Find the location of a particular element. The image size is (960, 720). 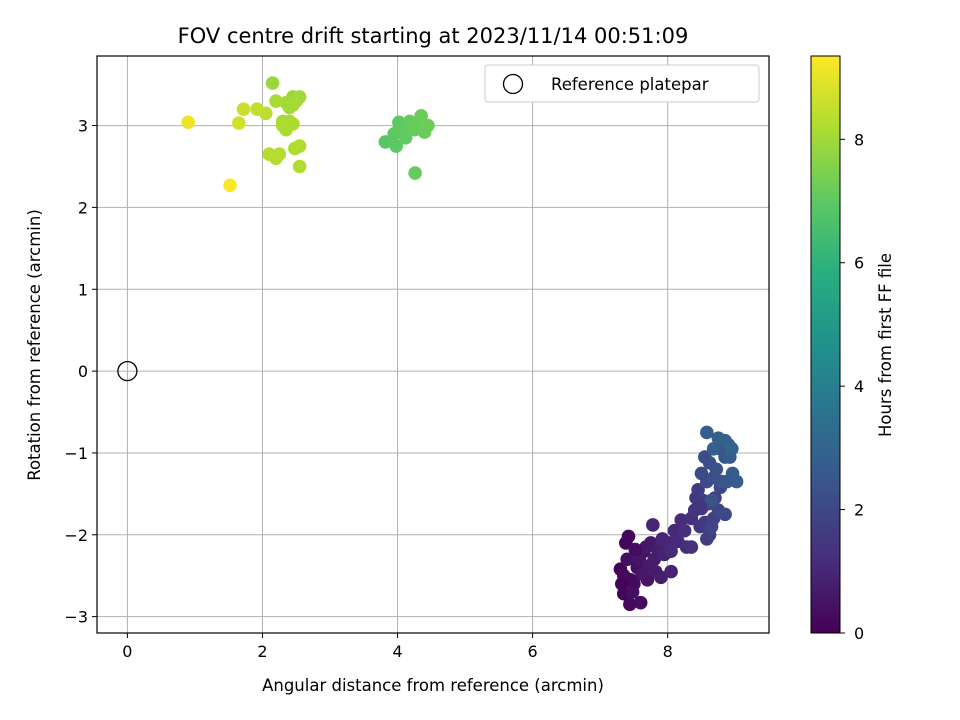

x-axis-label: Angular distance from reference (arcmin) is located at coordinates (433, 685).